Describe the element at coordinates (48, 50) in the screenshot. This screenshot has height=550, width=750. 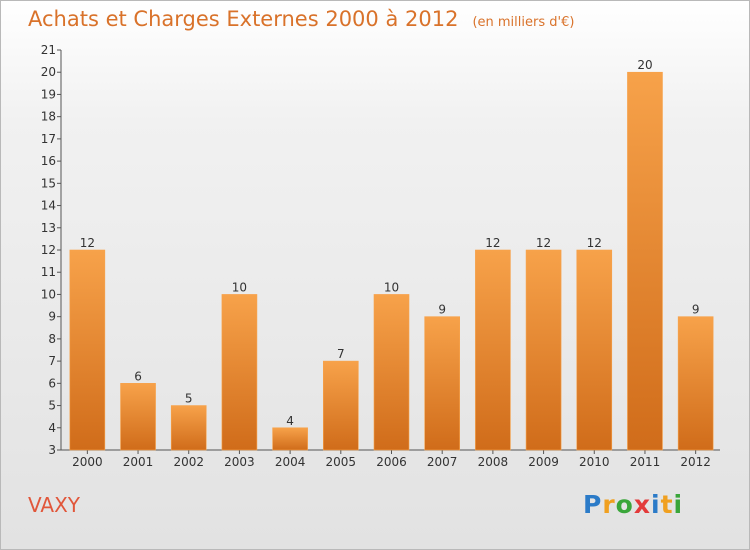
I see `y-tick-label: 21` at that location.